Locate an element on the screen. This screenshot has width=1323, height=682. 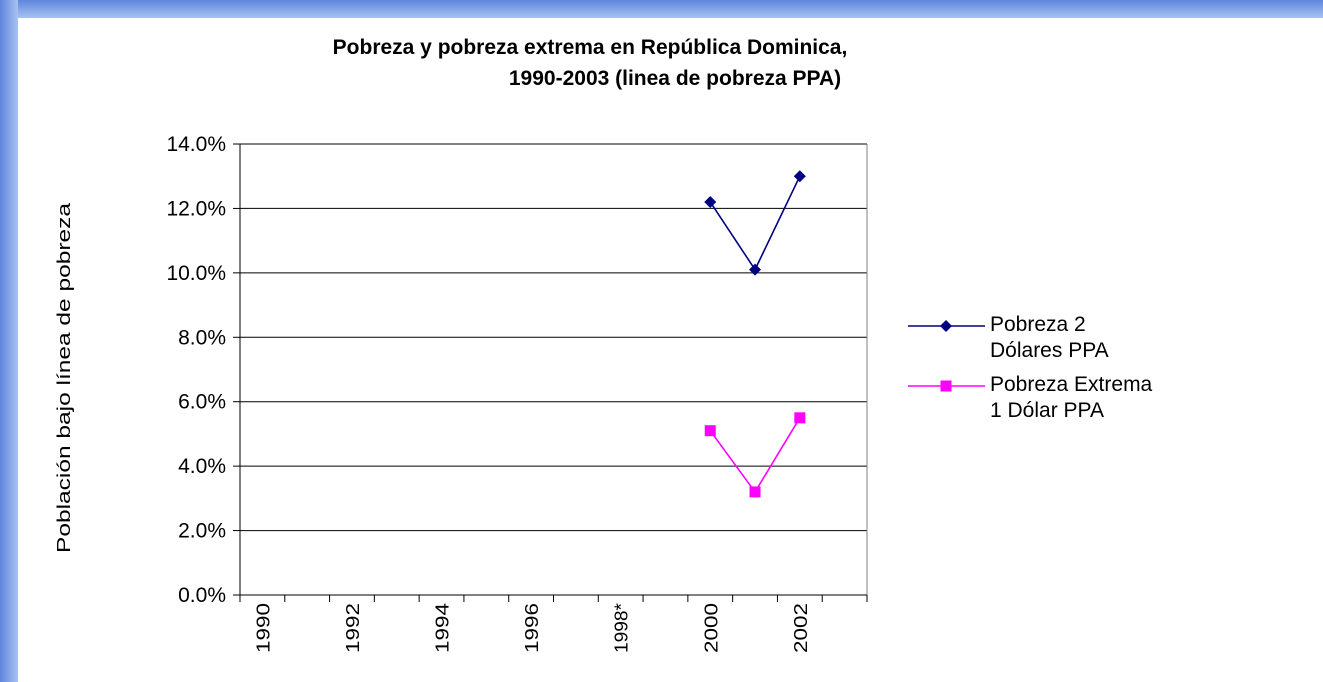
x-tick-label: 1990 is located at coordinates (263, 628).